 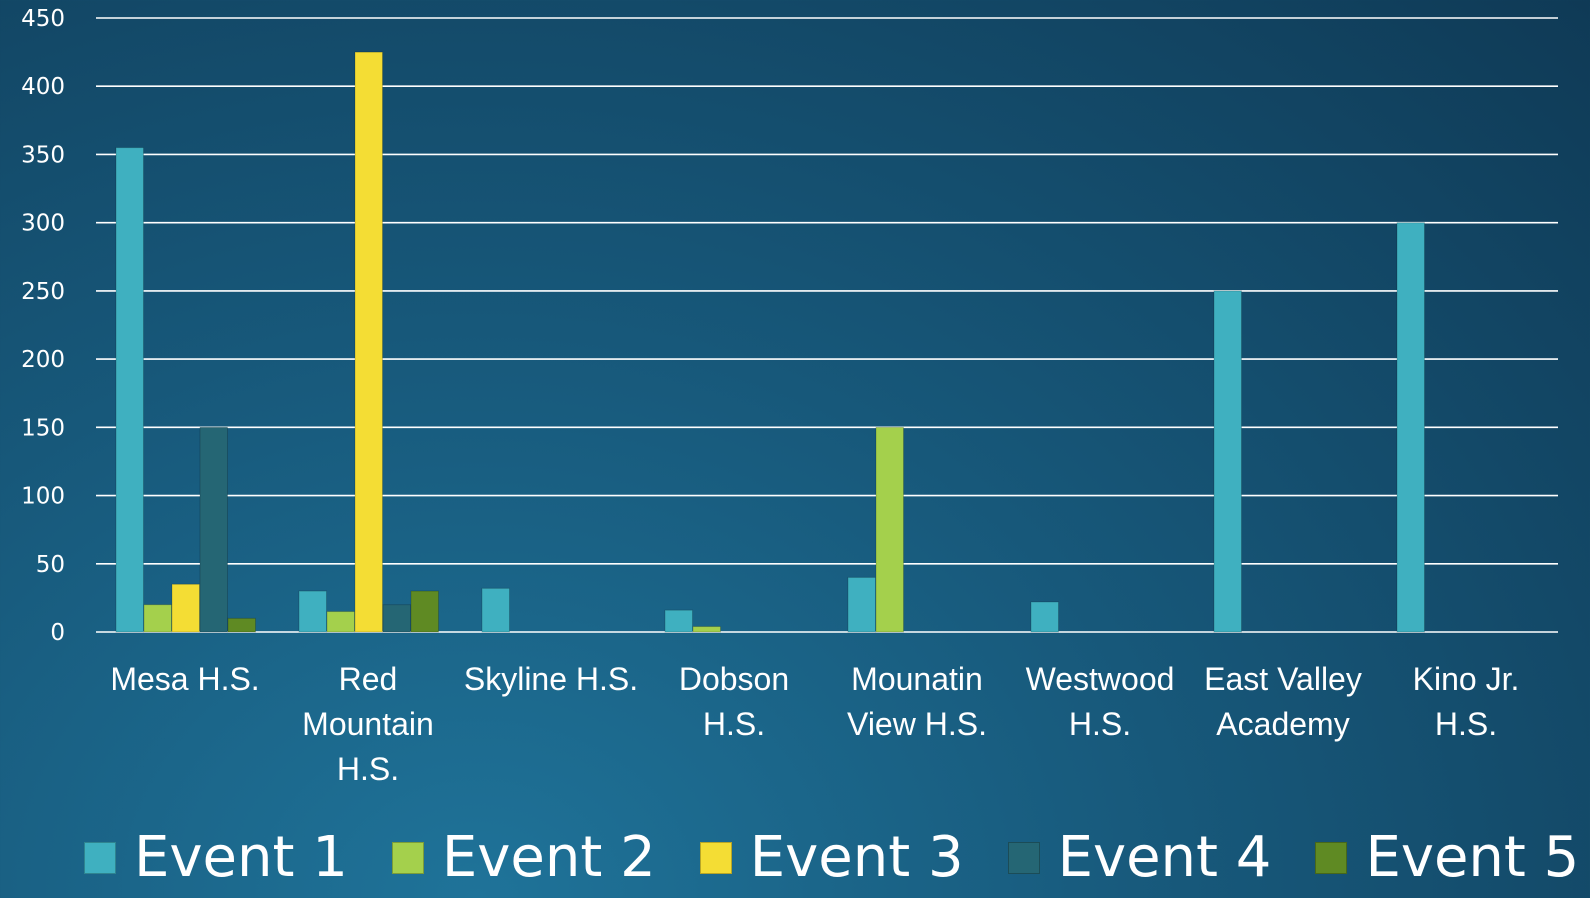 I want to click on chart-legend: Event 1 Event 2 Event 3 Event 4 Event 5, so click(x=837, y=858).